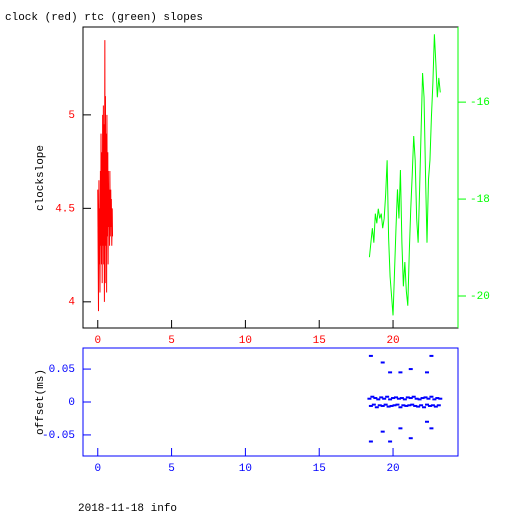 This screenshot has width=512, height=512. I want to click on y-tick-label: 4, so click(71, 303).